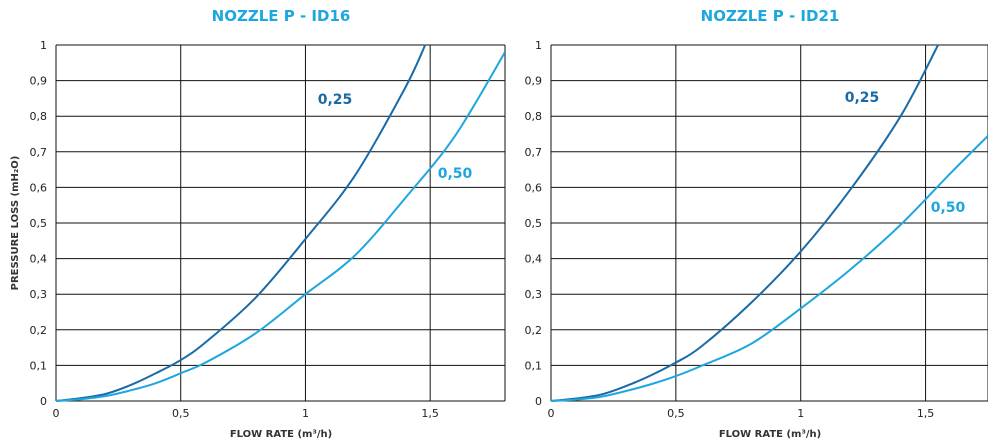 This screenshot has width=988, height=441. Describe the element at coordinates (281, 16) in the screenshot. I see `chart-title: NOZZLE P - ID16` at that location.